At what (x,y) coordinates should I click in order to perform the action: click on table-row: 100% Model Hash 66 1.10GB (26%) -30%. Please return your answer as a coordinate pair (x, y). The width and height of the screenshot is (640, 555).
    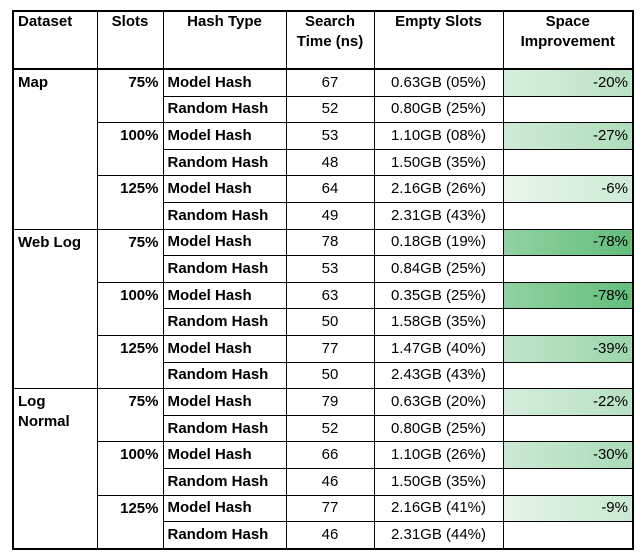
    Looking at the image, I should click on (323, 468).